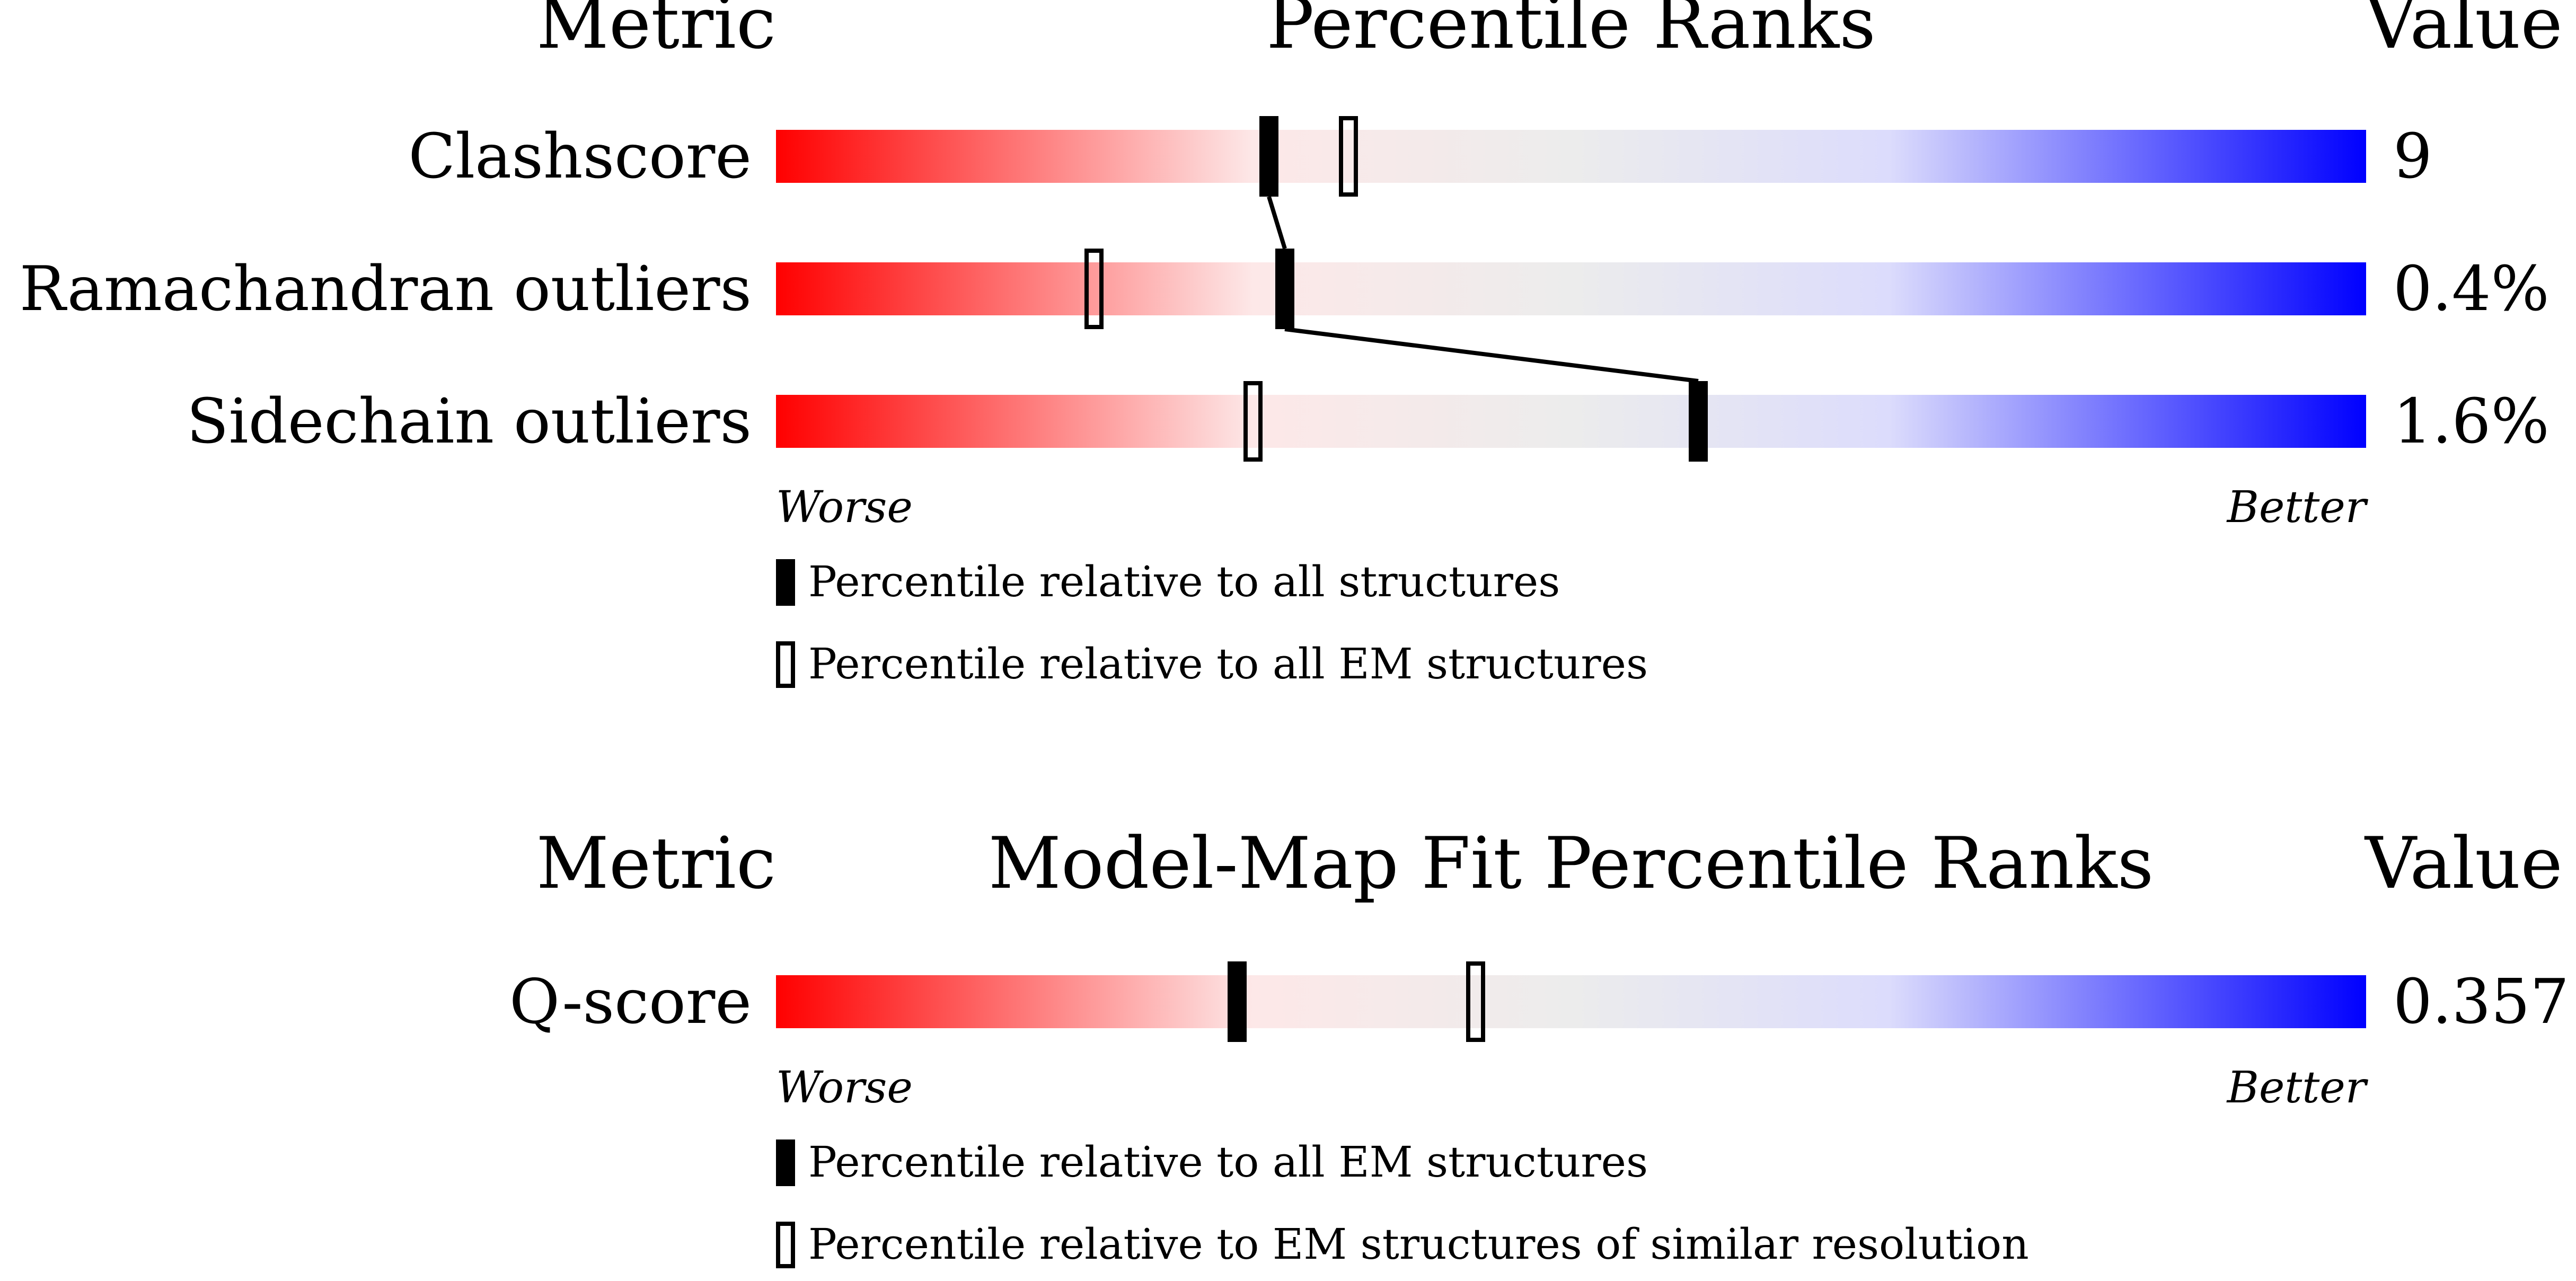 The height and width of the screenshot is (1281, 2576). Describe the element at coordinates (580, 157) in the screenshot. I see `metric-label: Clashscore` at that location.